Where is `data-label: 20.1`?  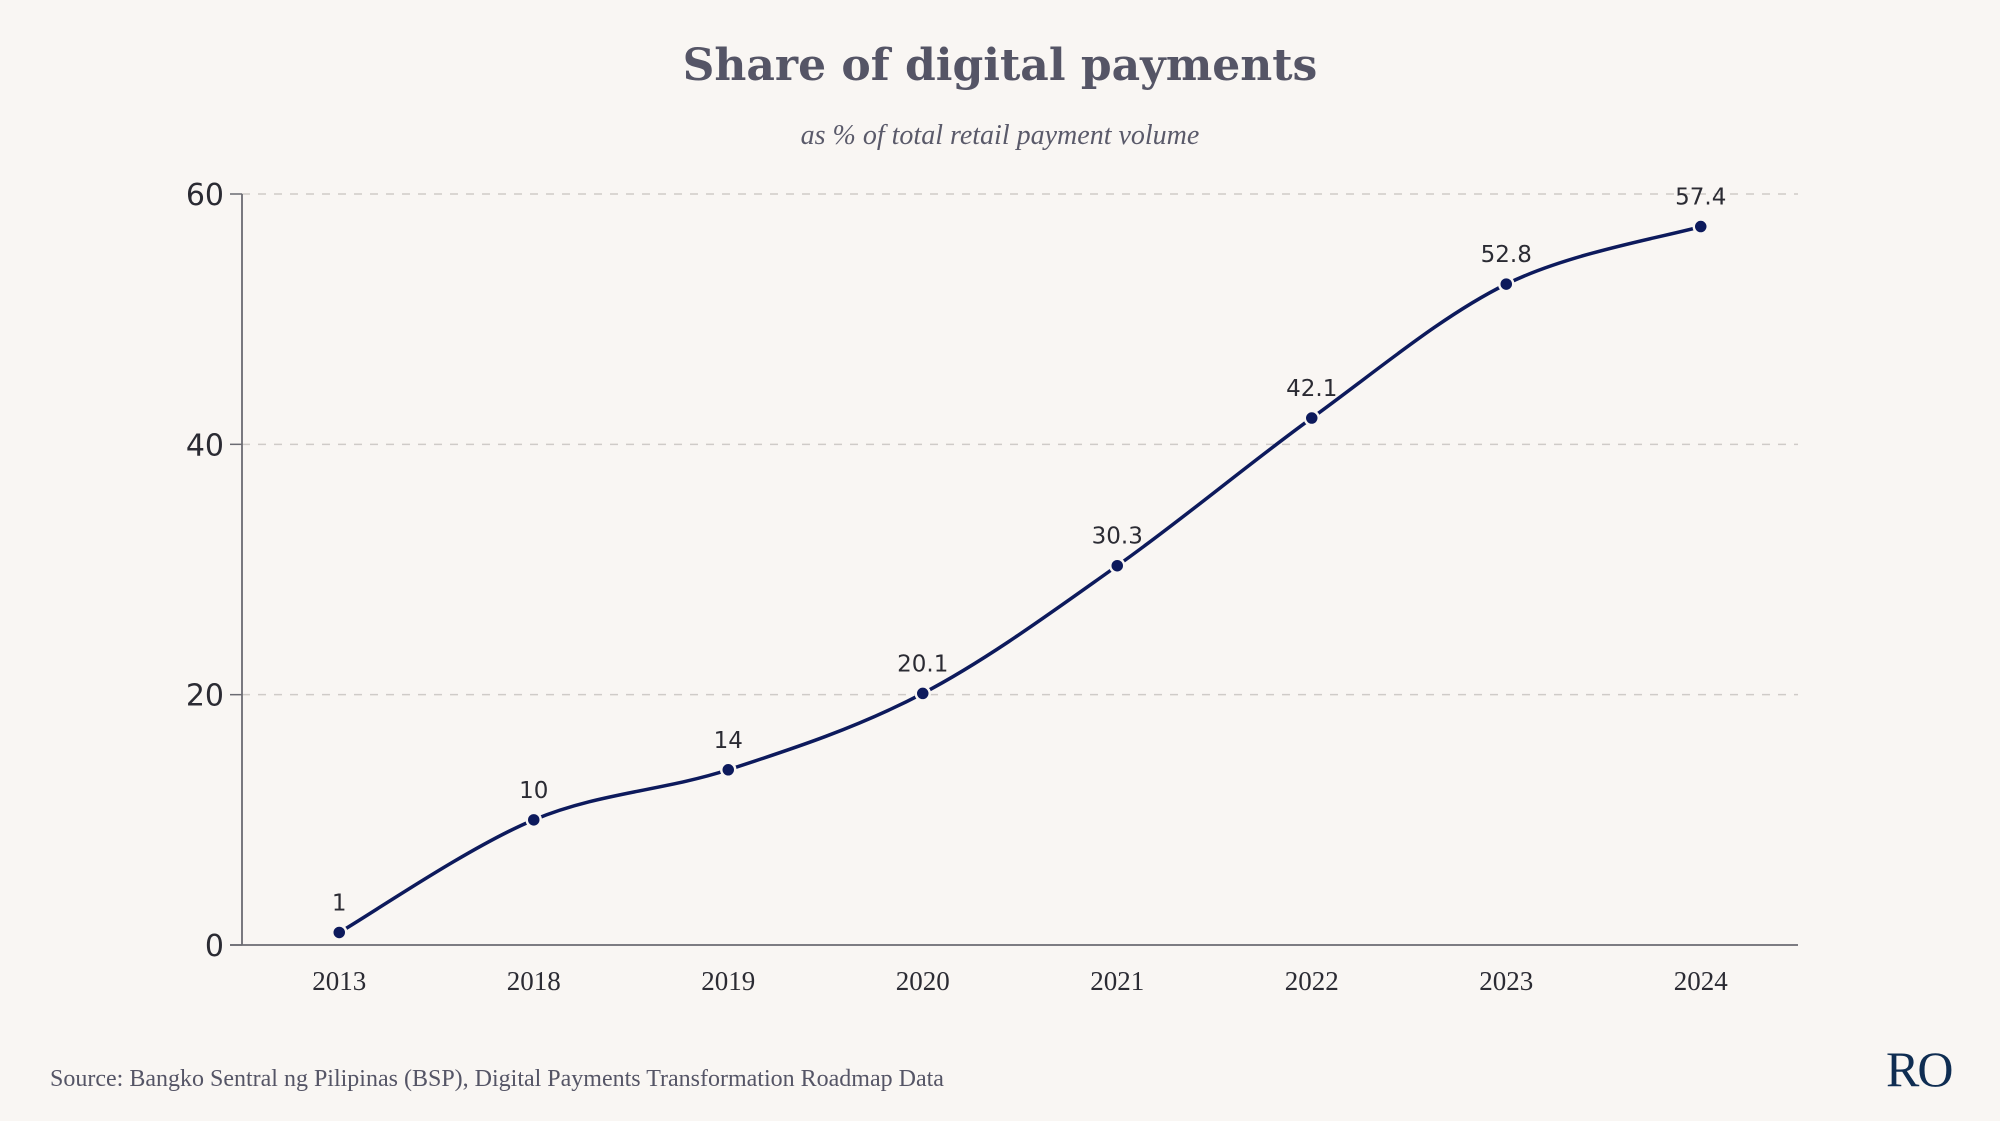
data-label: 20.1 is located at coordinates (922, 664).